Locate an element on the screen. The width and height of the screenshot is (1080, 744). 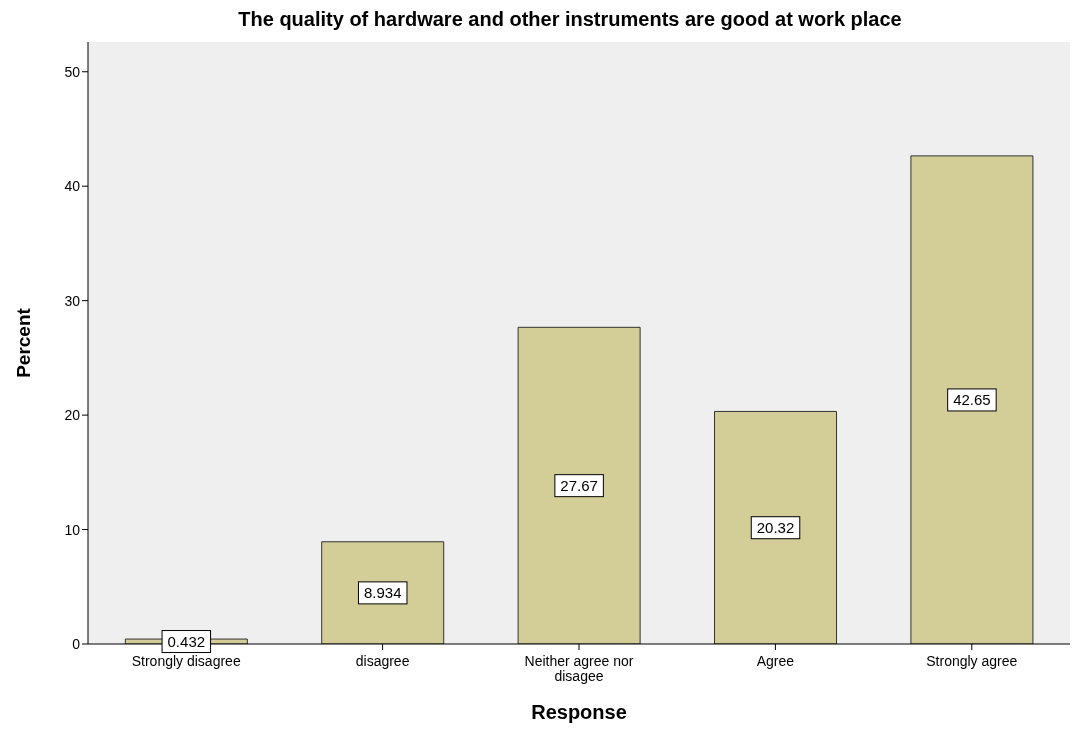
y-tick-label: 40 is located at coordinates (72, 186).